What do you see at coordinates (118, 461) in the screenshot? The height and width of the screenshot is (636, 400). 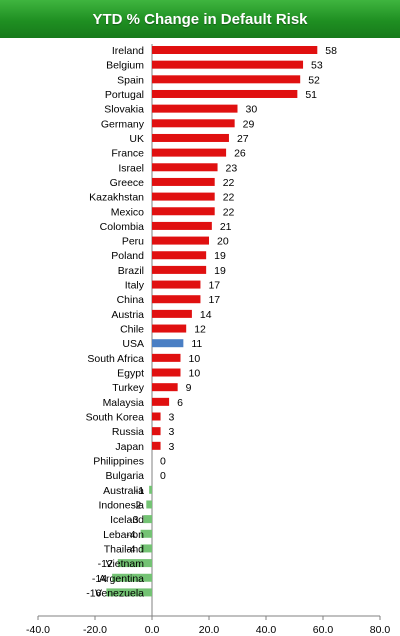 I see `category-label: Philippines` at bounding box center [118, 461].